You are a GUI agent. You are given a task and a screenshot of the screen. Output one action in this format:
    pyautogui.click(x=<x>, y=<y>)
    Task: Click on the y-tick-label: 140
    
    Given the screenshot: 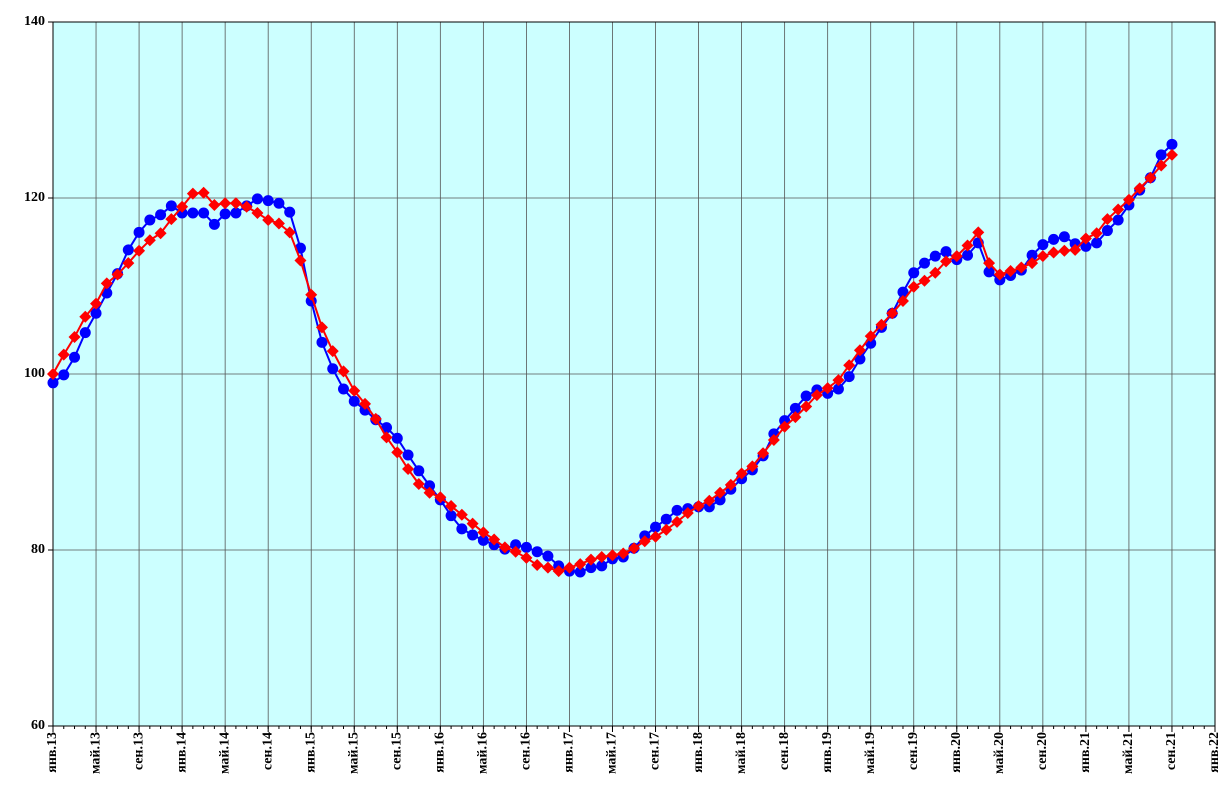 What is the action you would take?
    pyautogui.click(x=34, y=21)
    